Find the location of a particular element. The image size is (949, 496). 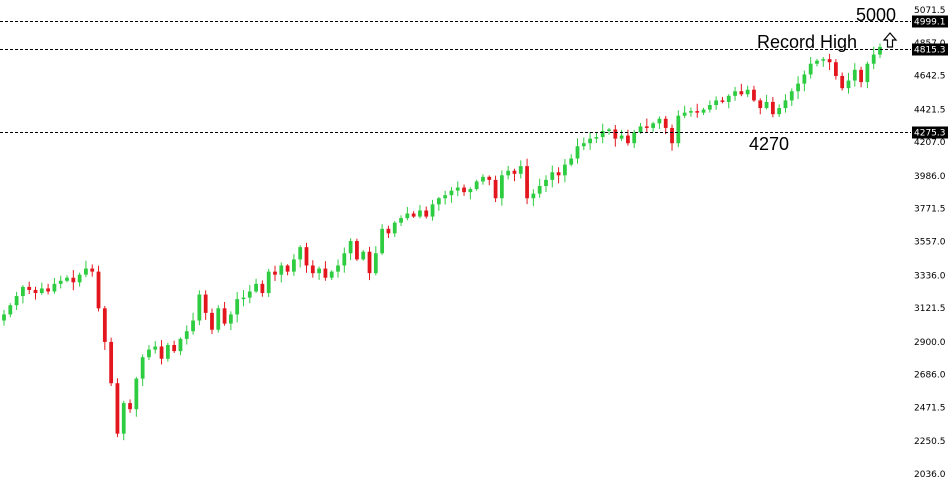

y-tick-label: 3771.5 is located at coordinates (930, 210).